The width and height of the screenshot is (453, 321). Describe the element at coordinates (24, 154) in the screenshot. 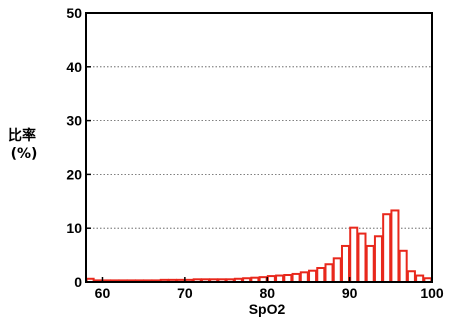

I see `y-axis-label-line-2: (%)` at that location.